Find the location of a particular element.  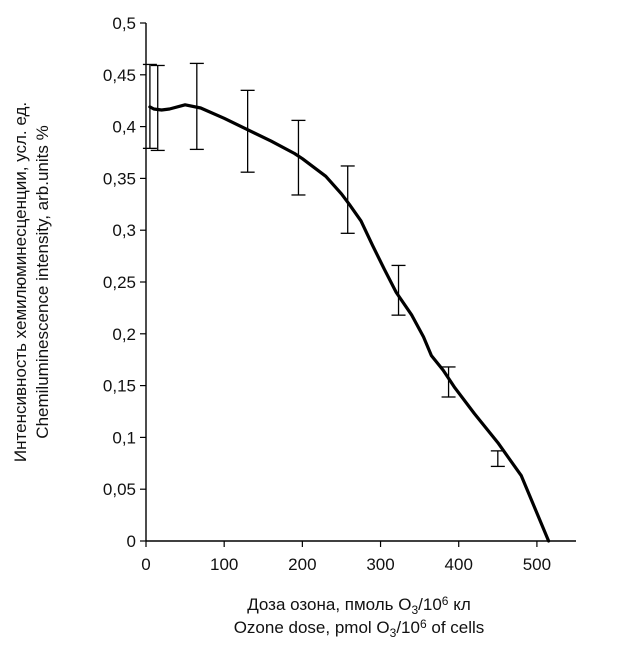

x-tick-label: 500 is located at coordinates (537, 564).